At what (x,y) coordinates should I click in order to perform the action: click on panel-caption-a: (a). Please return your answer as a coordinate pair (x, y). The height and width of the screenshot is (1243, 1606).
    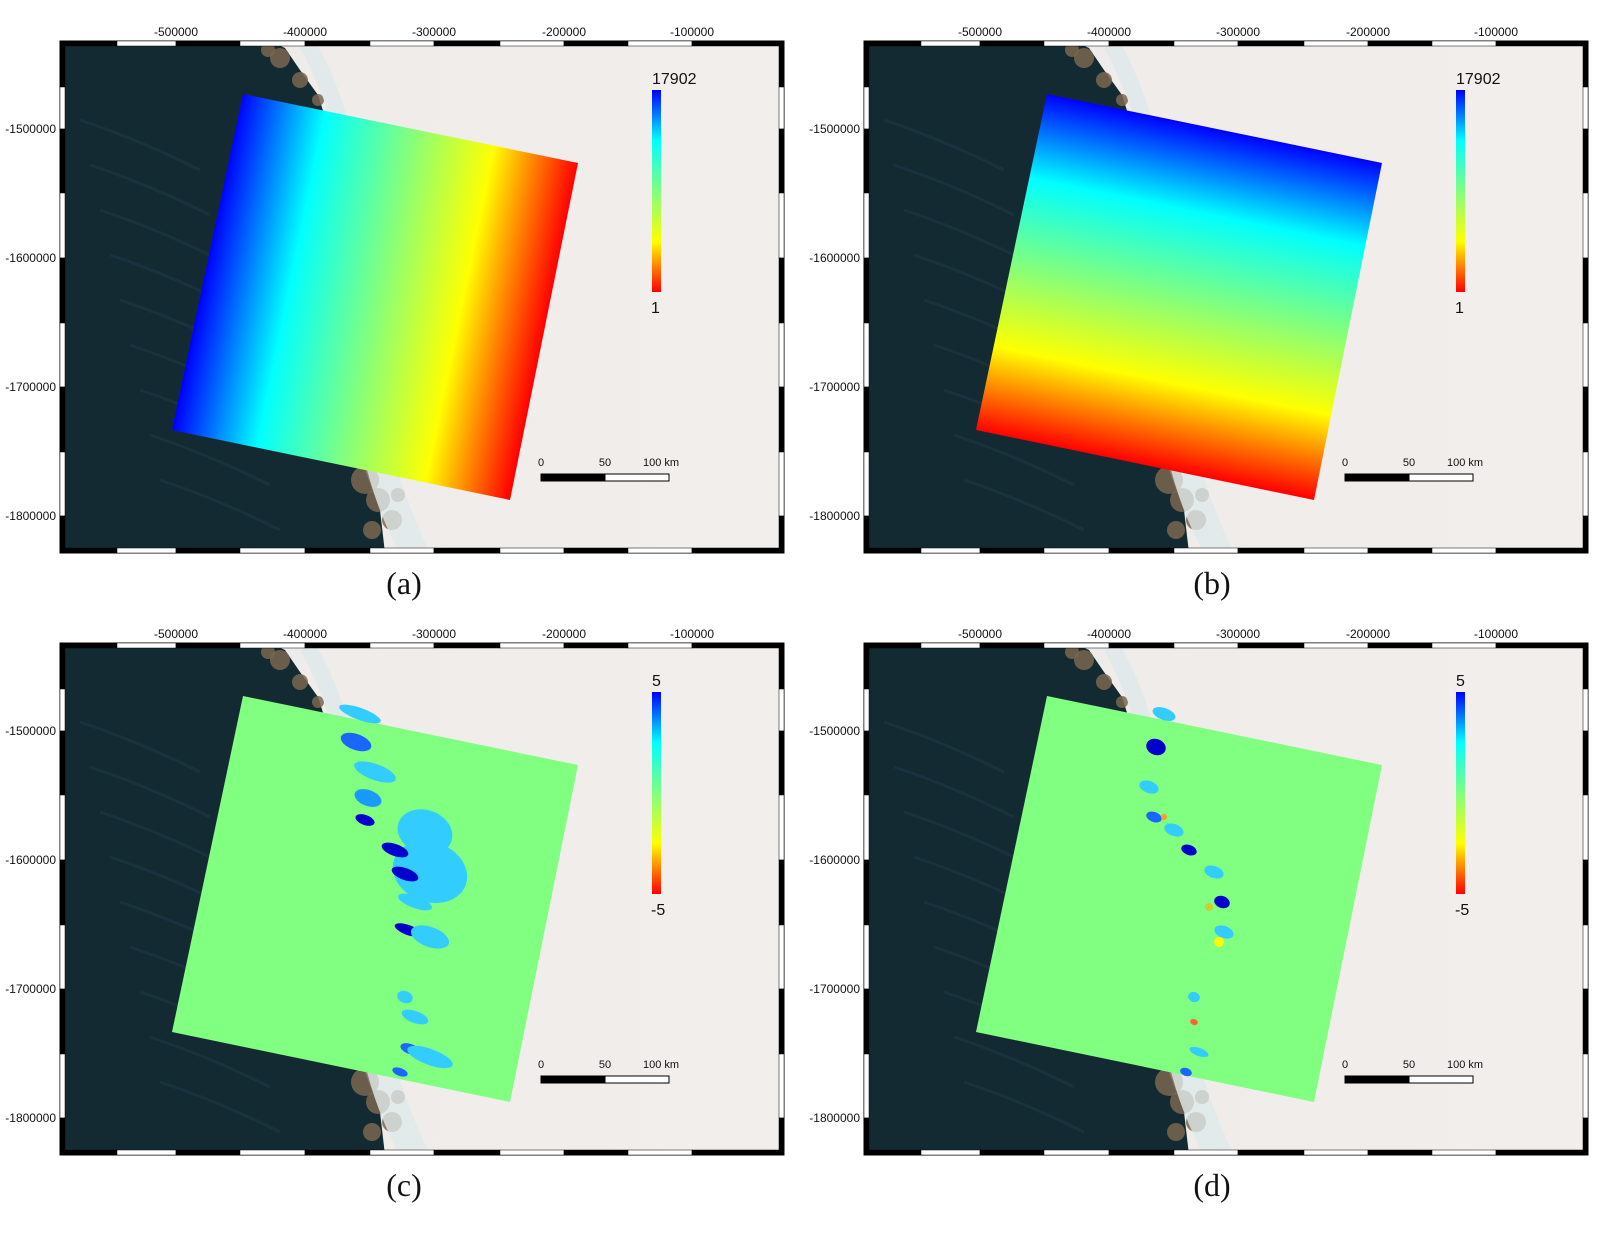
    Looking at the image, I should click on (404, 583).